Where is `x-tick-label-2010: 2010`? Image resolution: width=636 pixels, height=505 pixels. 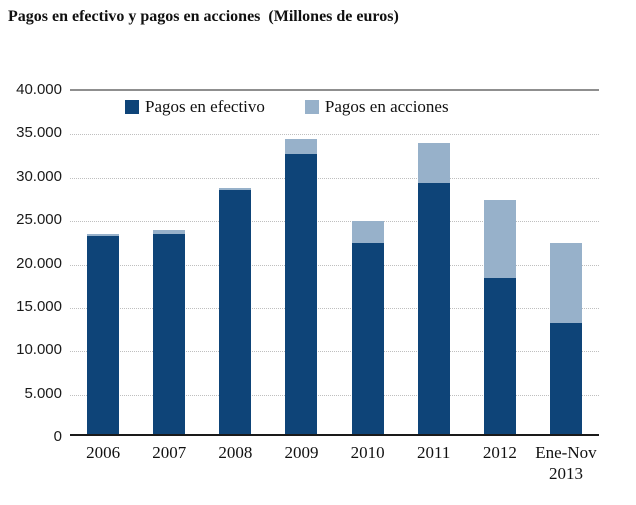
x-tick-label-2010: 2010 is located at coordinates (367, 452).